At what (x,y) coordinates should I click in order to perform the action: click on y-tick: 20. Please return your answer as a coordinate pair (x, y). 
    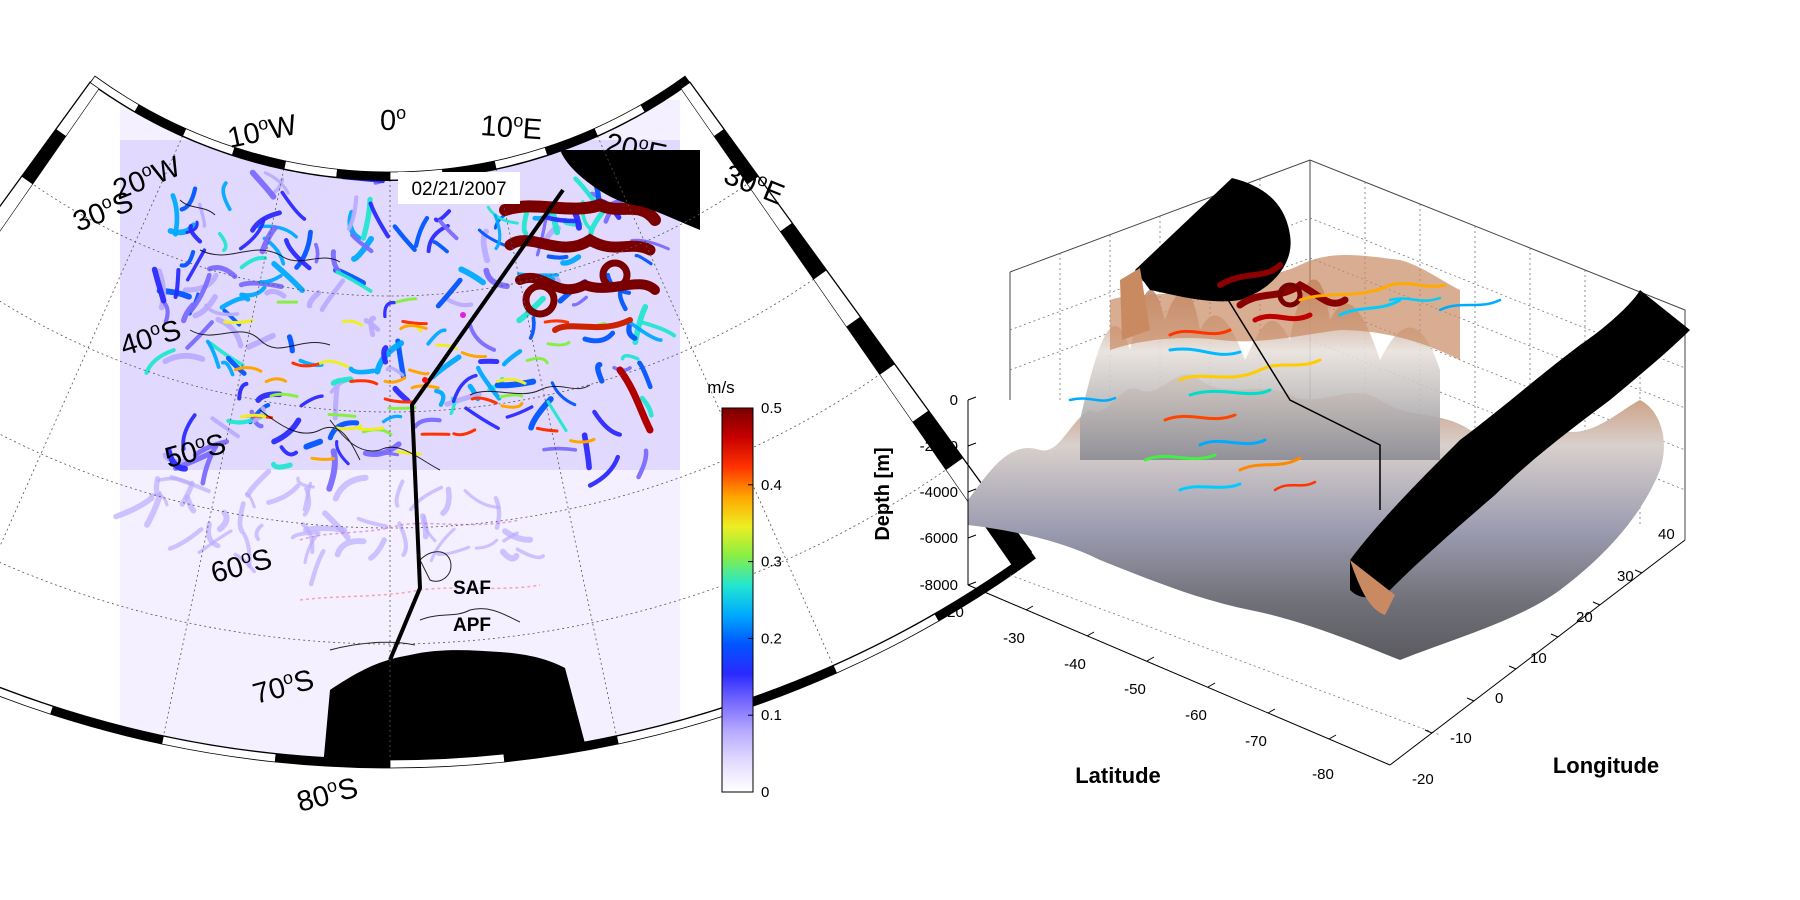
    Looking at the image, I should click on (1584, 617).